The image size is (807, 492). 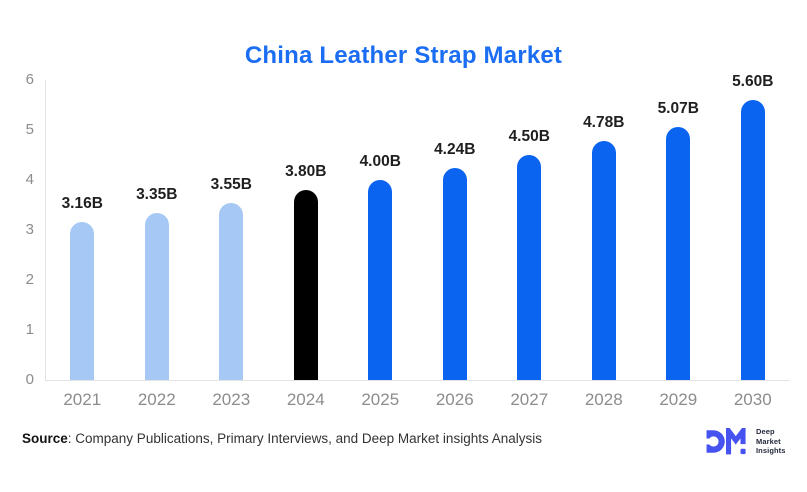 I want to click on bar-value-label: 5.60B, so click(x=753, y=81).